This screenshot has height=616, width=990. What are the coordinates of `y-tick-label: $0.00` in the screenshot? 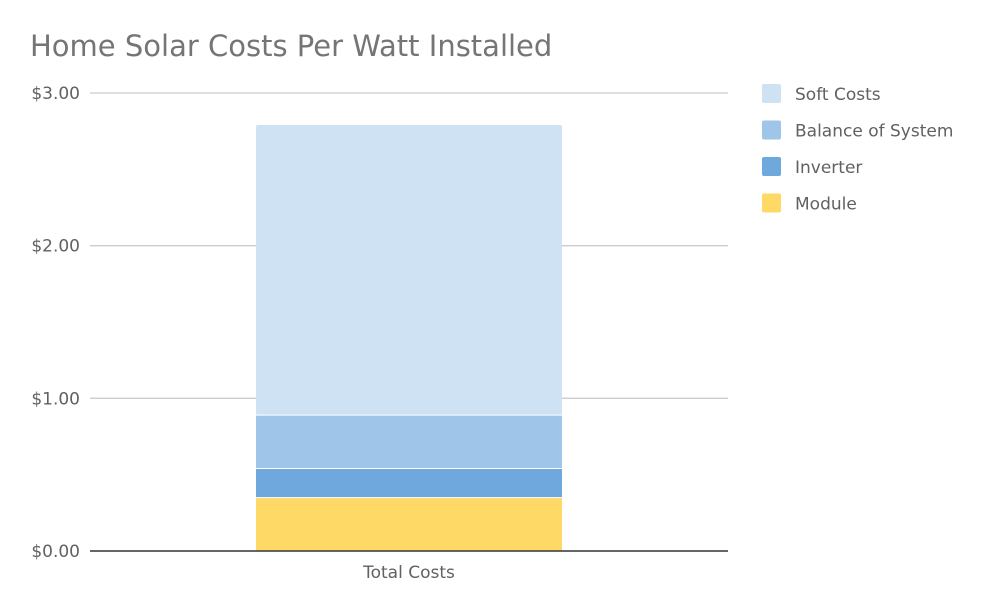 It's located at (55, 552).